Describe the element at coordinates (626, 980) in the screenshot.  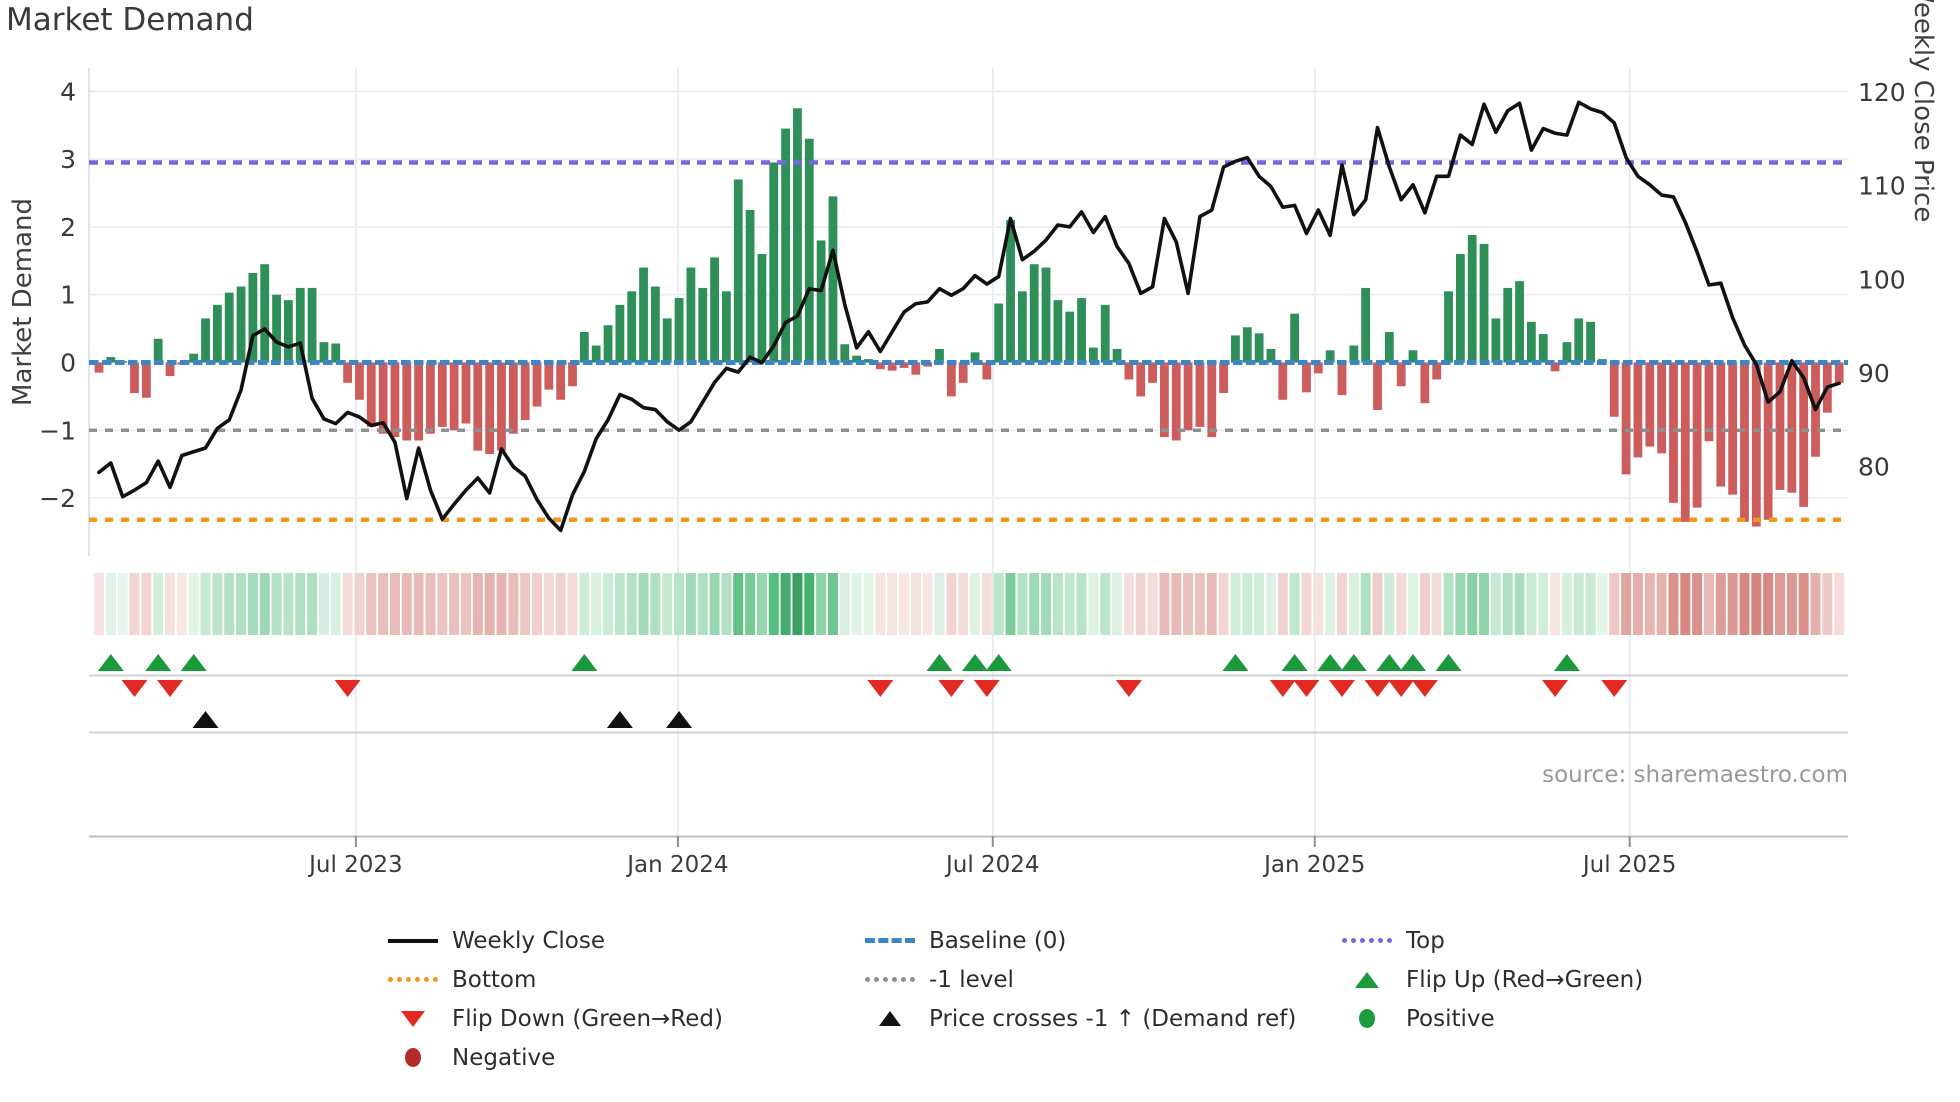
I see `legend-item-dot-orange: Bottom` at that location.